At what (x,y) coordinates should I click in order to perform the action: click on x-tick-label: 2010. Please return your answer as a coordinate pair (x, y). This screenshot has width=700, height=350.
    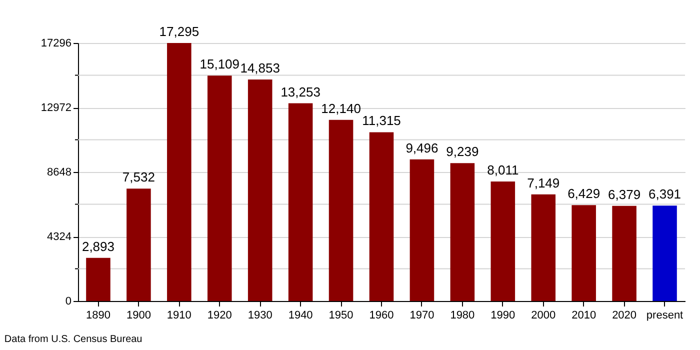
    Looking at the image, I should click on (584, 316).